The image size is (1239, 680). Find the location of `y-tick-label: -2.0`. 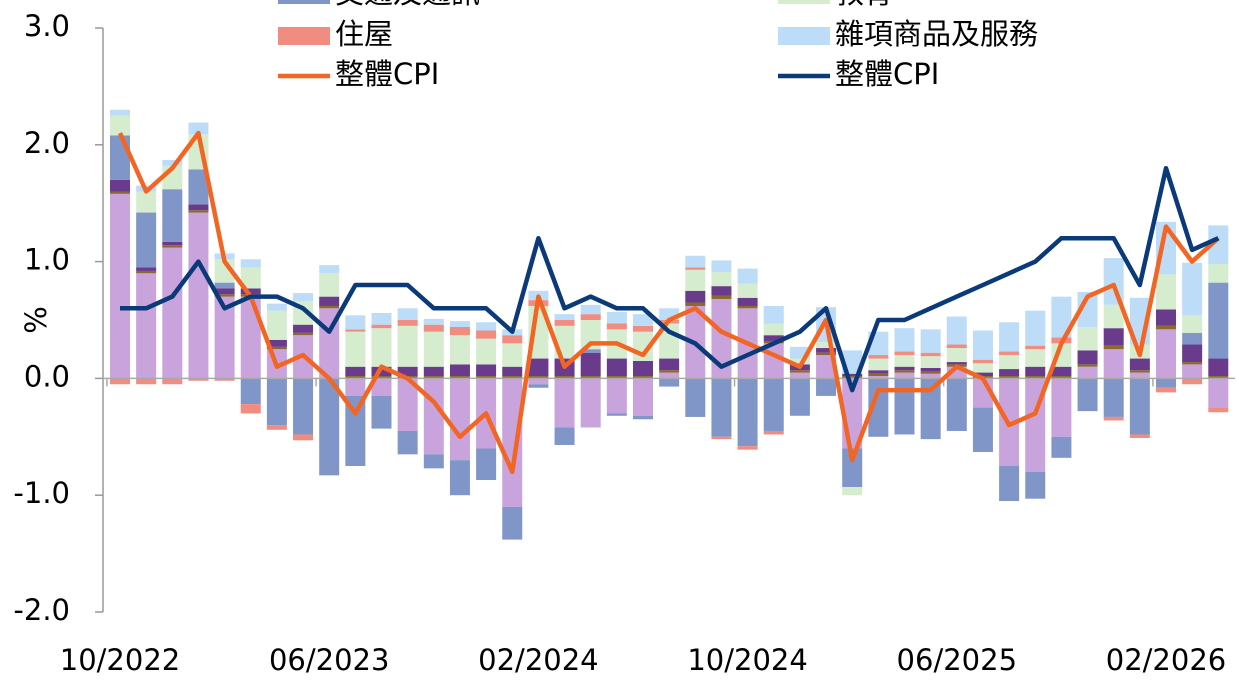

y-tick-label: -2.0 is located at coordinates (41, 610).